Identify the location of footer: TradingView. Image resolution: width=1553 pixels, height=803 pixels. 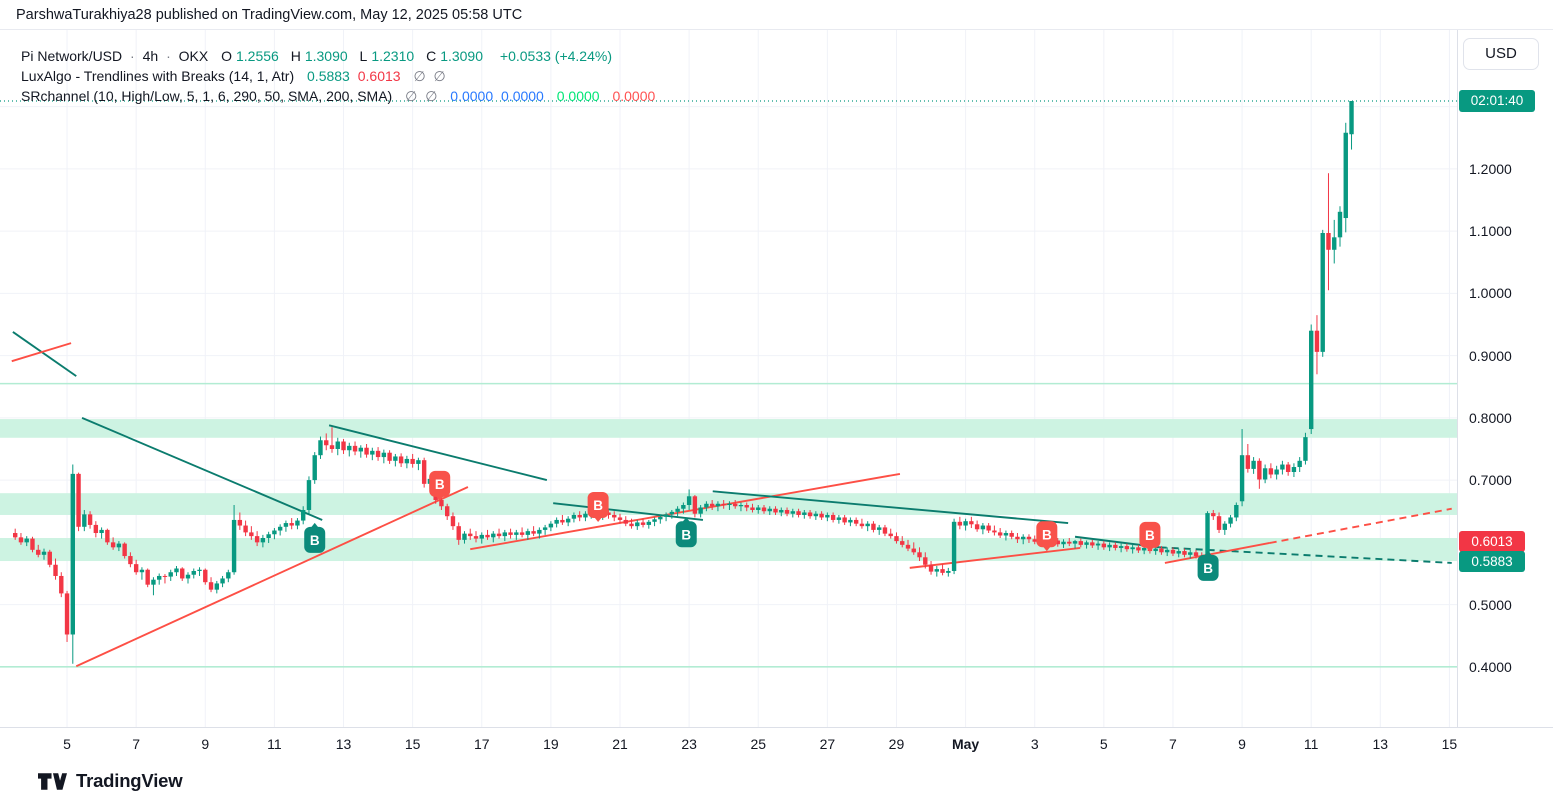
(776, 781).